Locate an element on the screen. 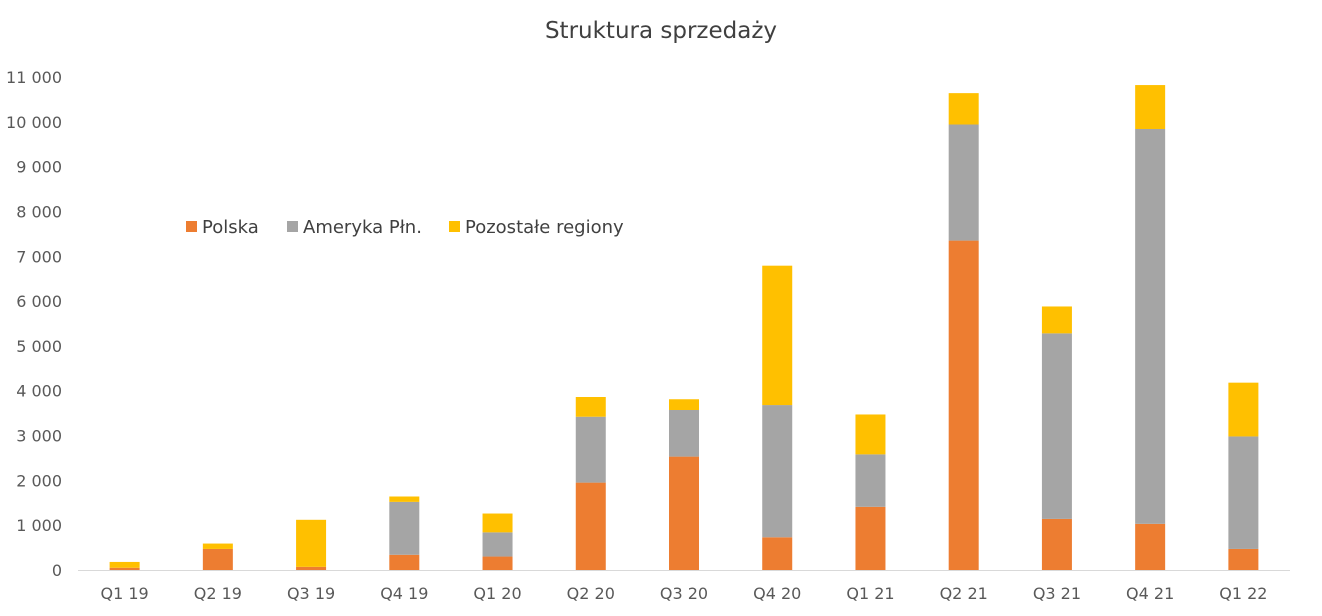  legend-label: Polska is located at coordinates (230, 227).